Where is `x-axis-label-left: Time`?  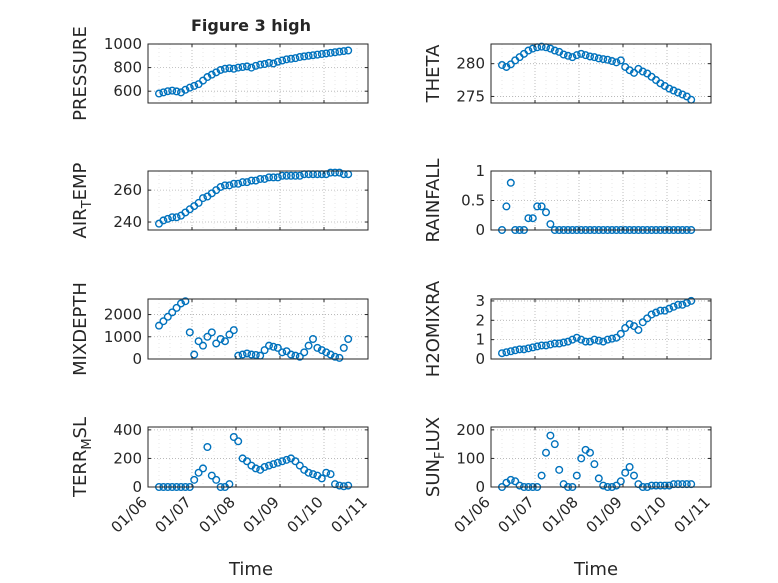 x-axis-label-left: Time is located at coordinates (250, 569).